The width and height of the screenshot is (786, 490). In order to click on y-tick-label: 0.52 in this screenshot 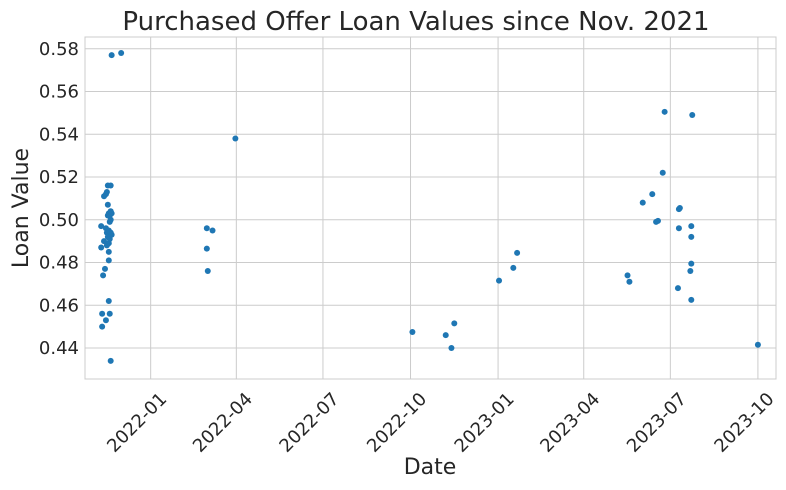, I will do `click(59, 177)`.